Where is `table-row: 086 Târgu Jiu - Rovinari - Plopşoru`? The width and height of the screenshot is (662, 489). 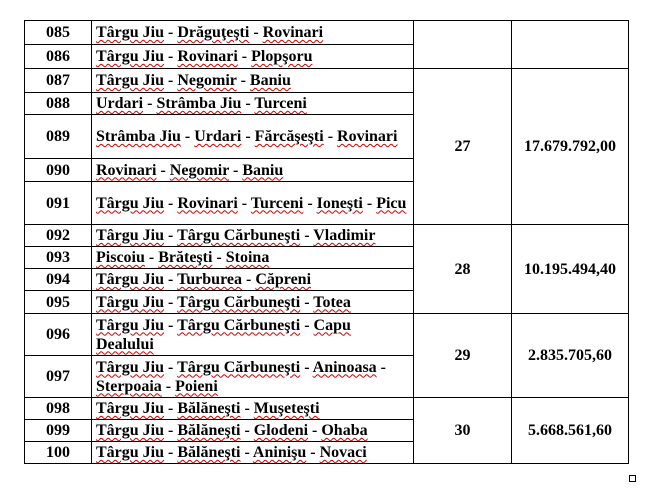
table-row: 086 Târgu Jiu - Rovinari - Plopşoru is located at coordinates (326, 56).